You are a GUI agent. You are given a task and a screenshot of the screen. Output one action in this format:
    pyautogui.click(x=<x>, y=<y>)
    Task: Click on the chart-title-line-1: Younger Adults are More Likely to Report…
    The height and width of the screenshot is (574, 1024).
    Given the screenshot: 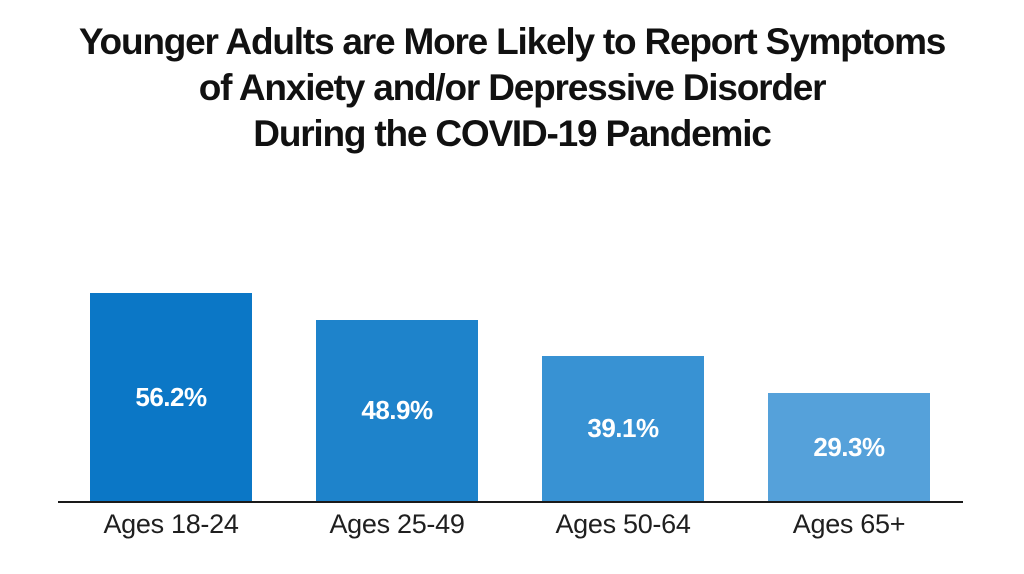 What is the action you would take?
    pyautogui.click(x=512, y=41)
    